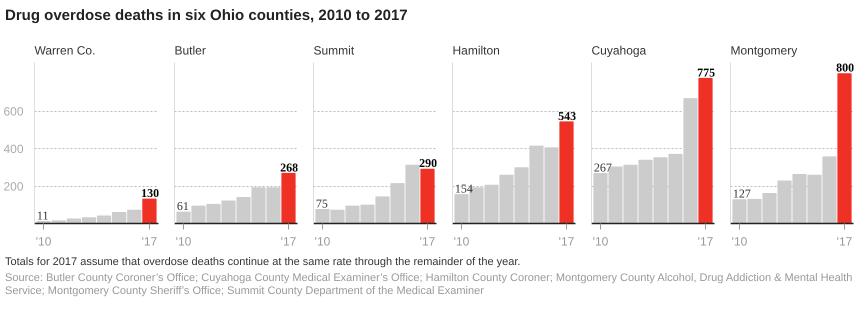  What do you see at coordinates (182, 206) in the screenshot?
I see `data-label: 61` at bounding box center [182, 206].